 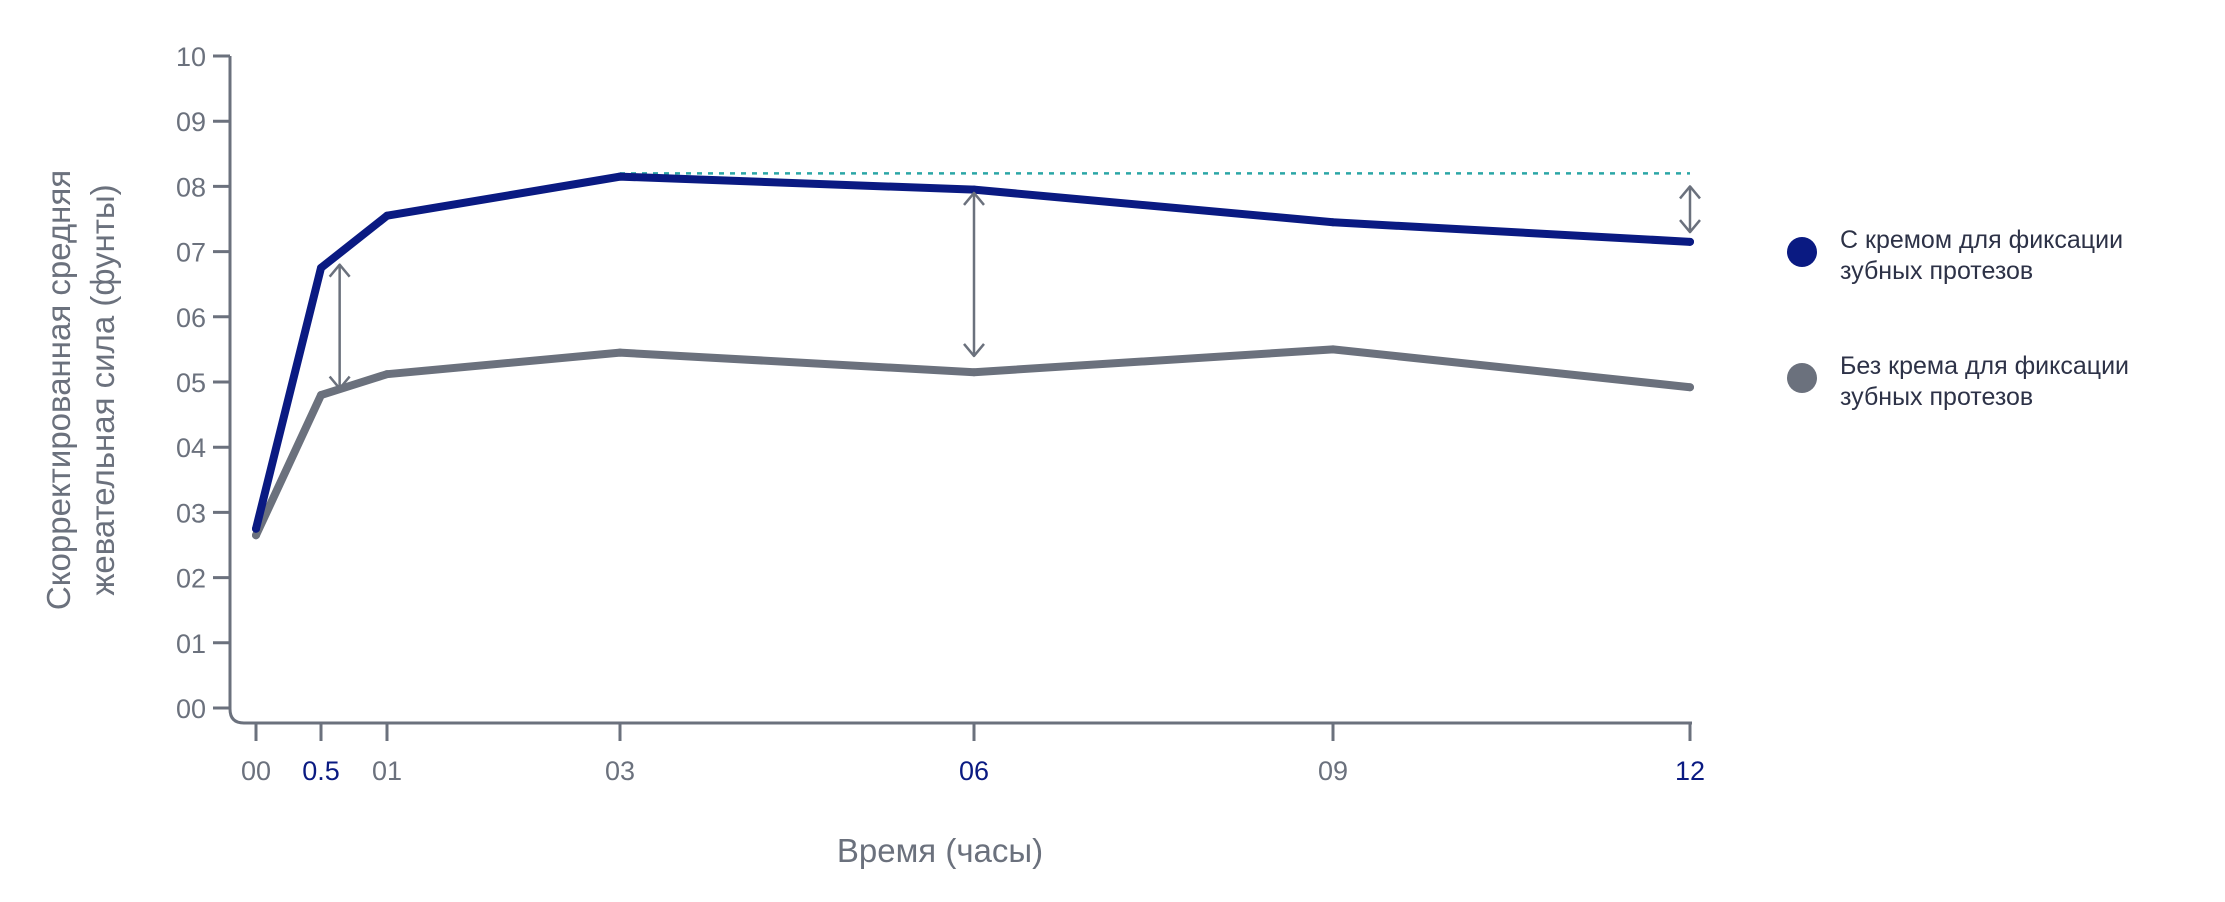 What do you see at coordinates (191, 318) in the screenshot?
I see `y-tick-label: 06` at bounding box center [191, 318].